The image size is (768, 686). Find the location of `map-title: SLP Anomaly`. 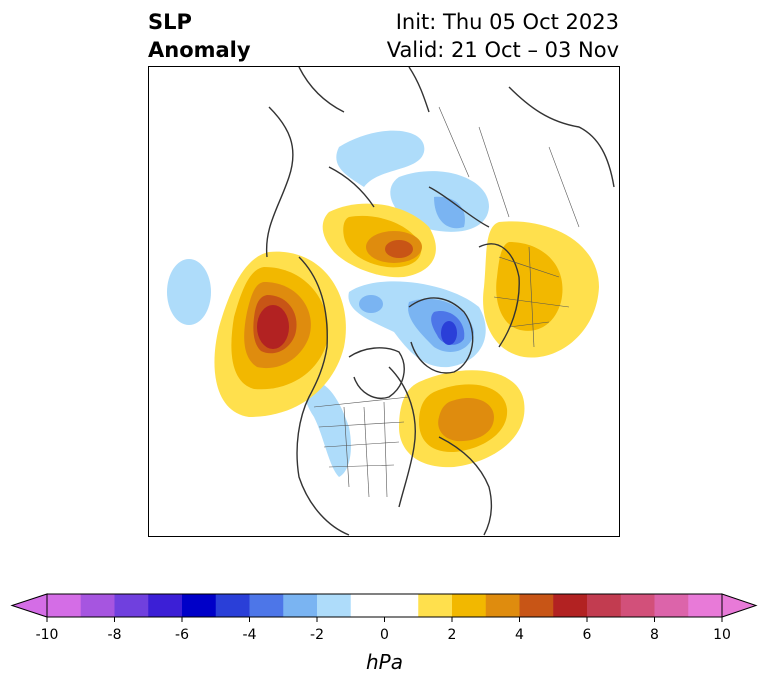

map-title: SLP Anomaly is located at coordinates (199, 36).